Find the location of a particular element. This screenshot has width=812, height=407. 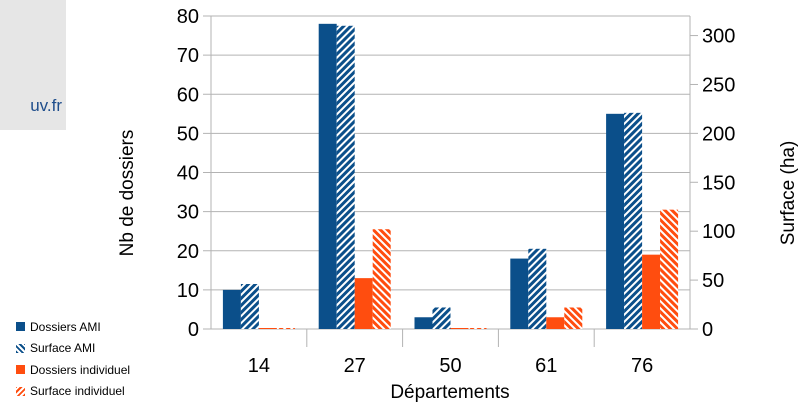

side-panel: uv.fr is located at coordinates (33, 65).